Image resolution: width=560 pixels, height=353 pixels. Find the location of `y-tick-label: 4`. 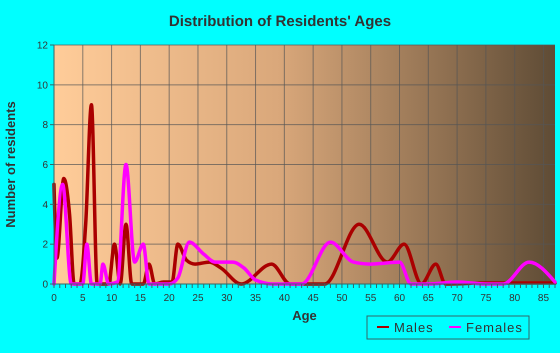

y-tick-label: 4 is located at coordinates (45, 205).